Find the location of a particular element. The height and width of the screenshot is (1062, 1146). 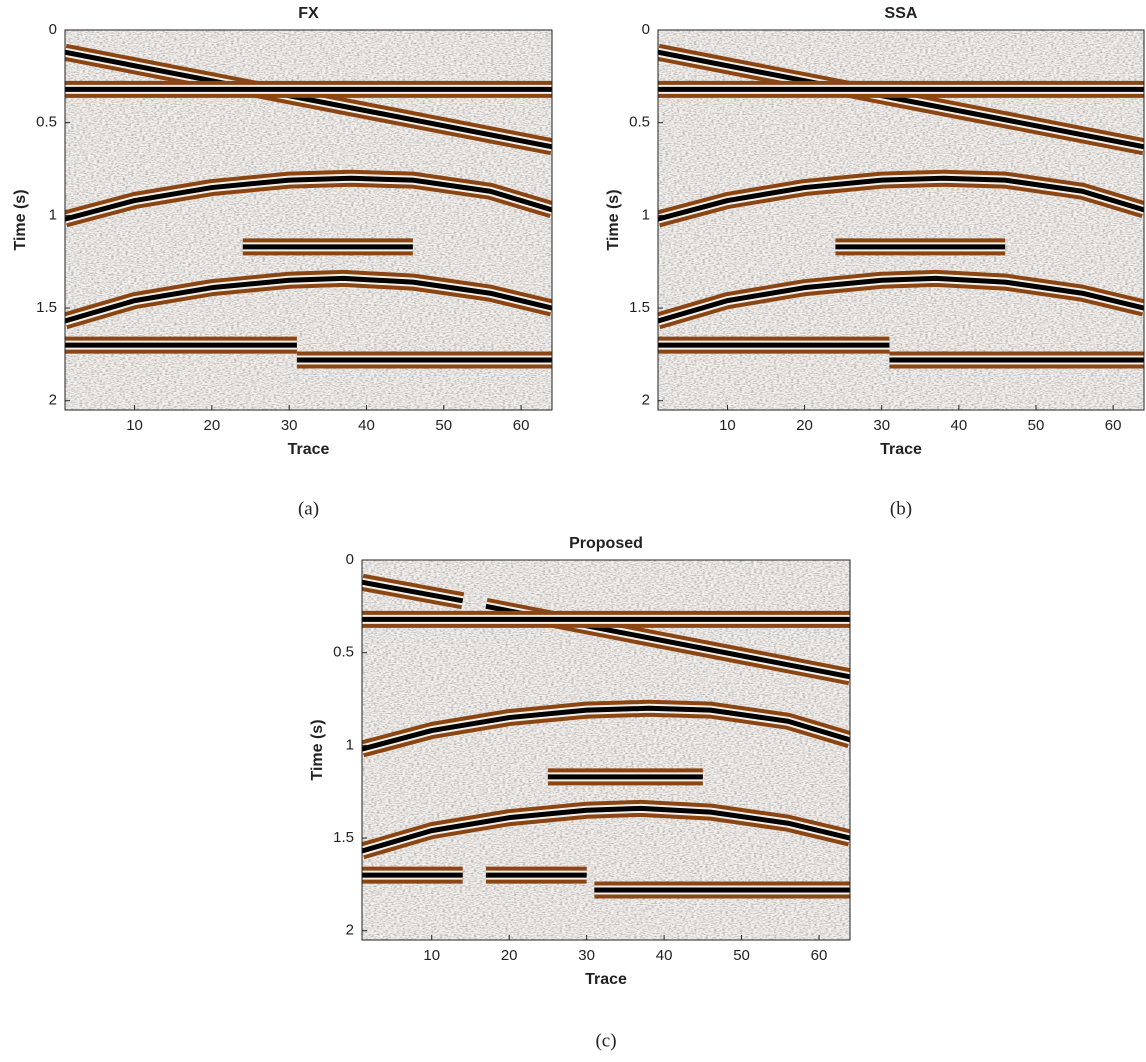

figure-caption: (a) is located at coordinates (308, 508).